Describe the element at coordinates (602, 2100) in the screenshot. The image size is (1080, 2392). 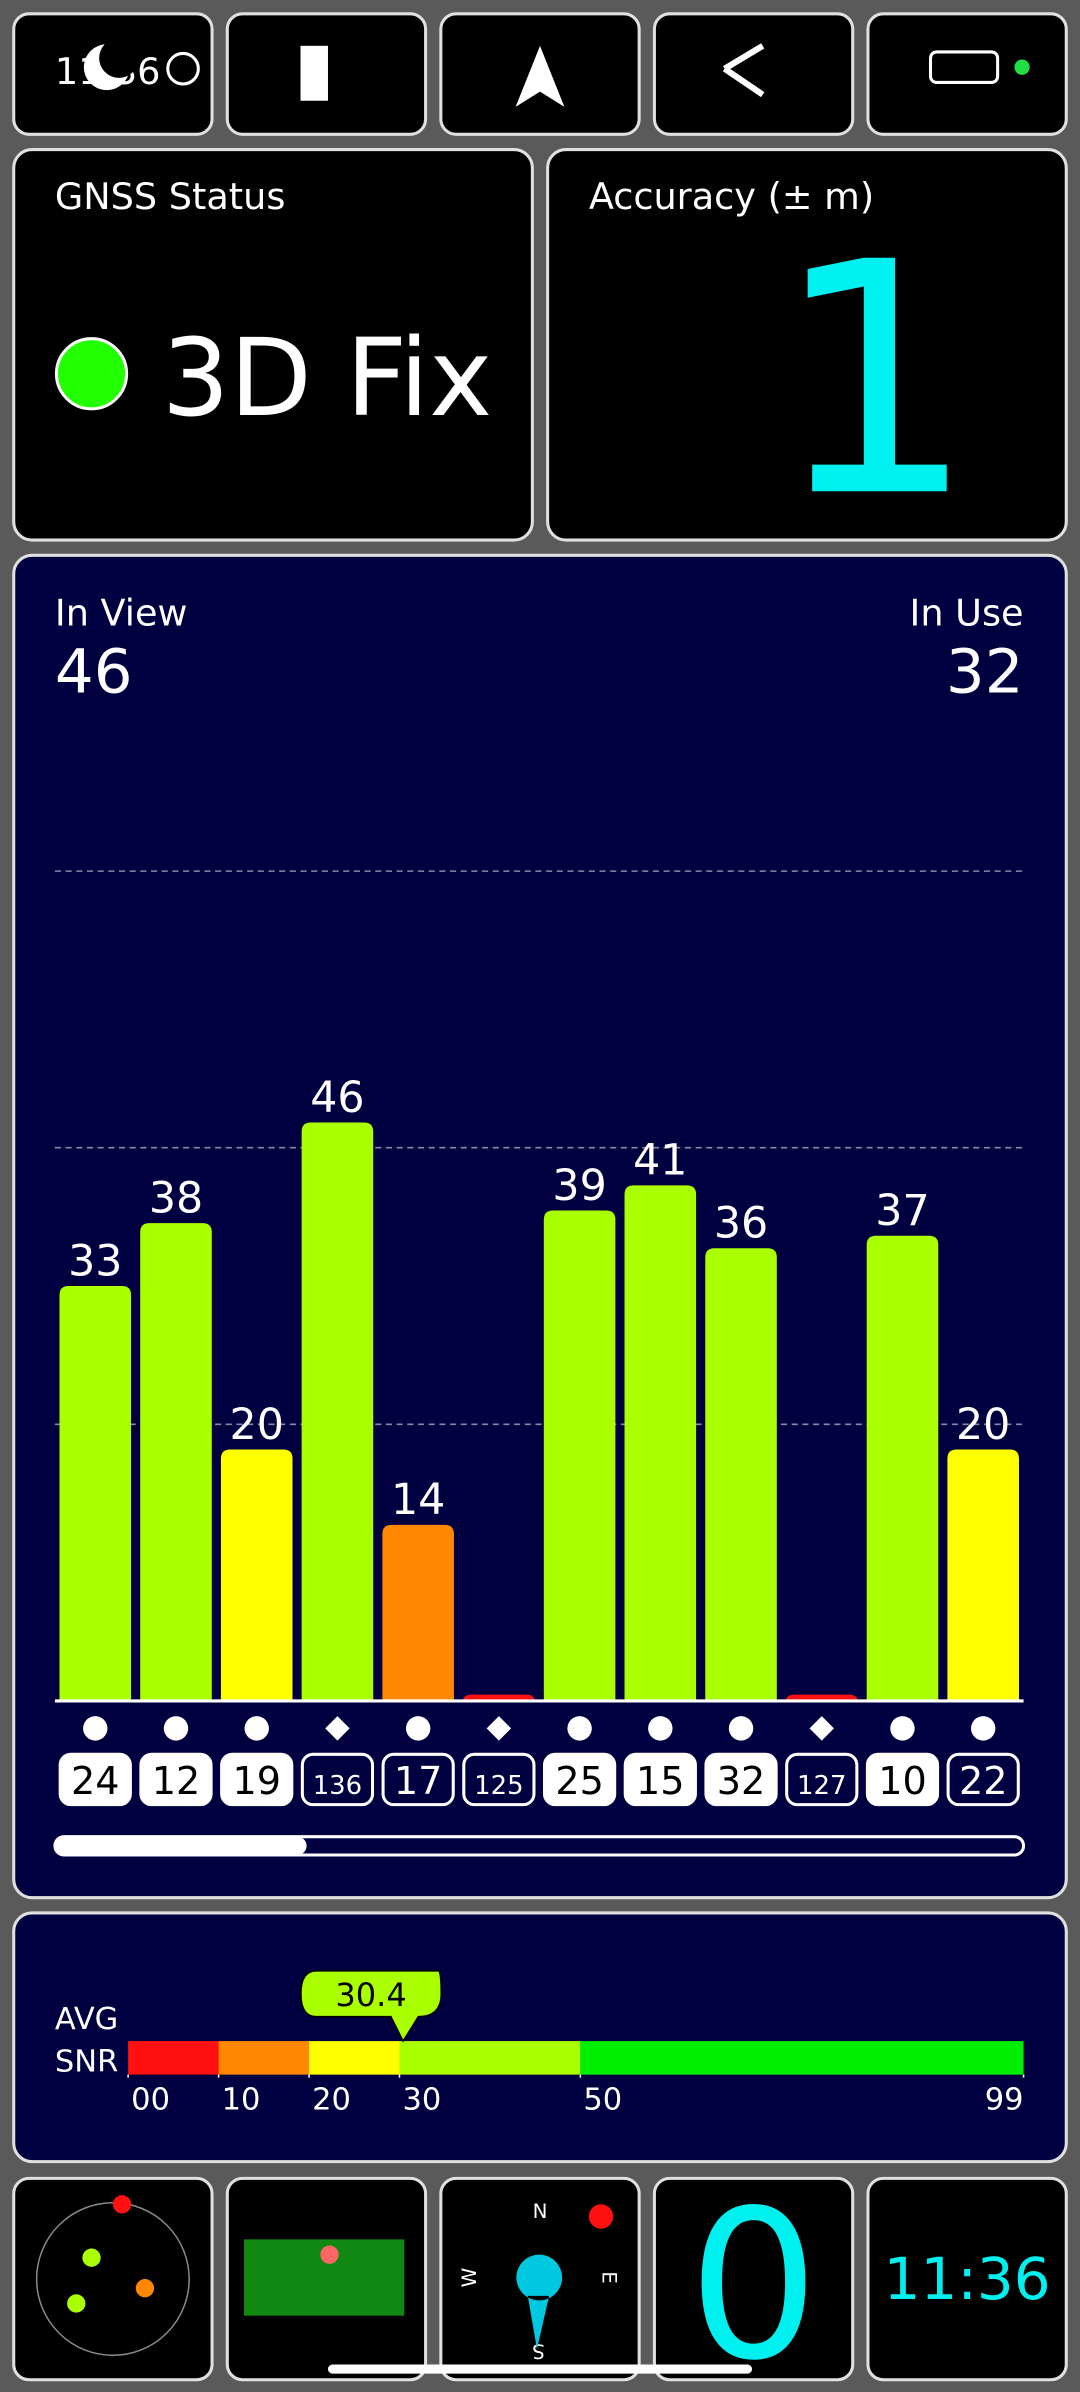
I see `snr-tick-label: 50` at that location.